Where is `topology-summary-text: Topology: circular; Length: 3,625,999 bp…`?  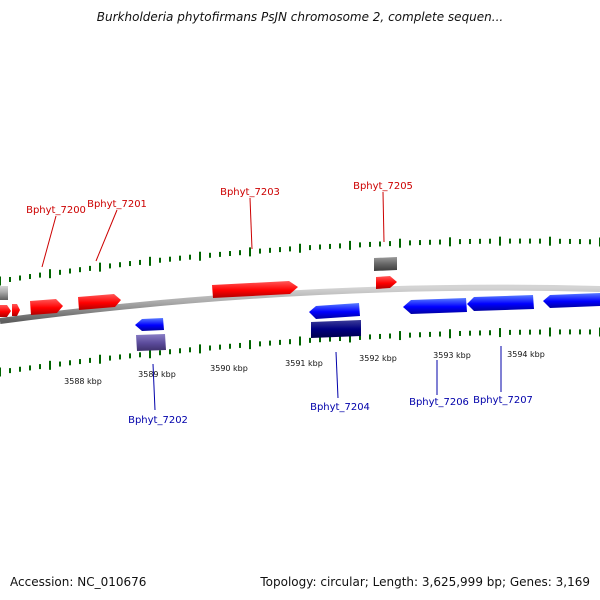 topology-summary-text: Topology: circular; Length: 3,625,999 bp… is located at coordinates (425, 582).